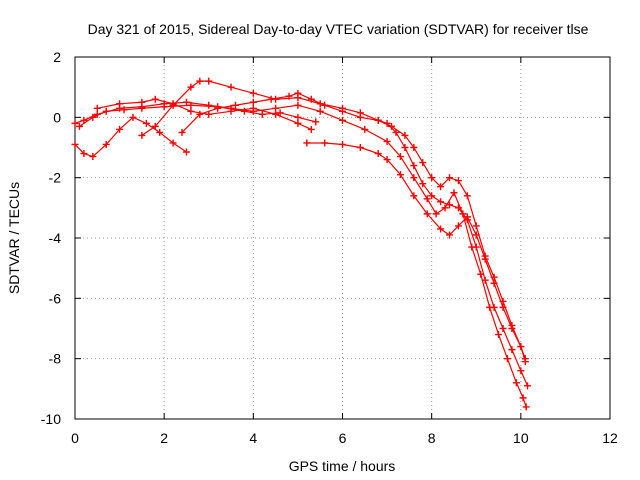 The height and width of the screenshot is (480, 640). I want to click on x-tick-label: 10, so click(521, 438).